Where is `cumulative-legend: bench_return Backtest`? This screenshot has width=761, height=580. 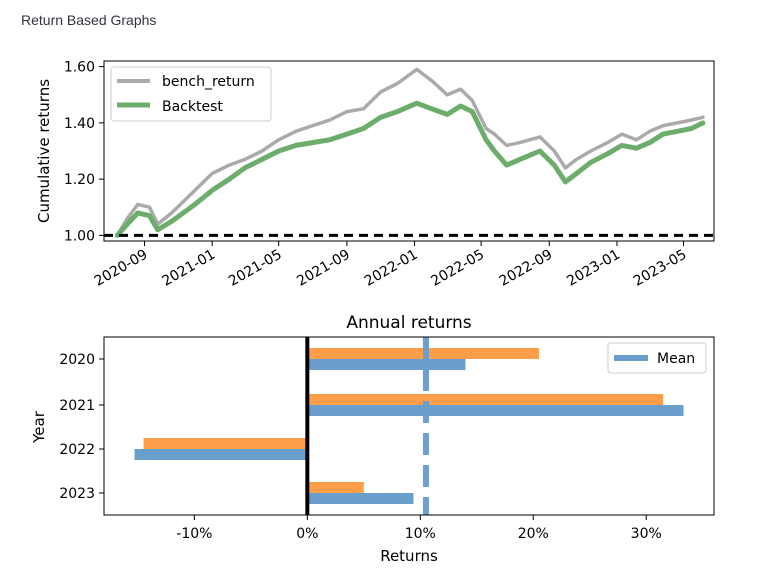 cumulative-legend: bench_return Backtest is located at coordinates (191, 94).